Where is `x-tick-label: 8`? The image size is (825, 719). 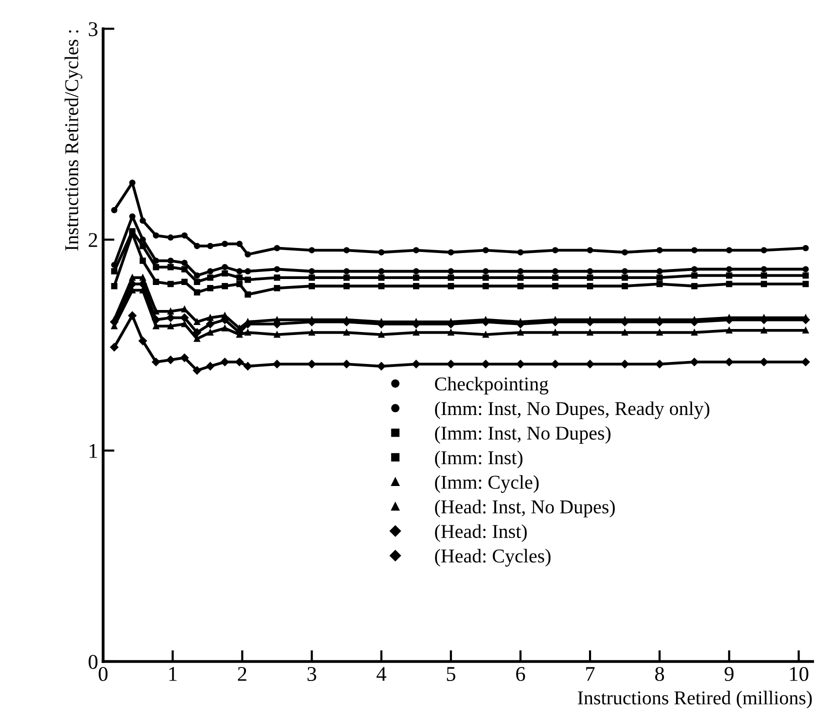 x-tick-label: 8 is located at coordinates (659, 674).